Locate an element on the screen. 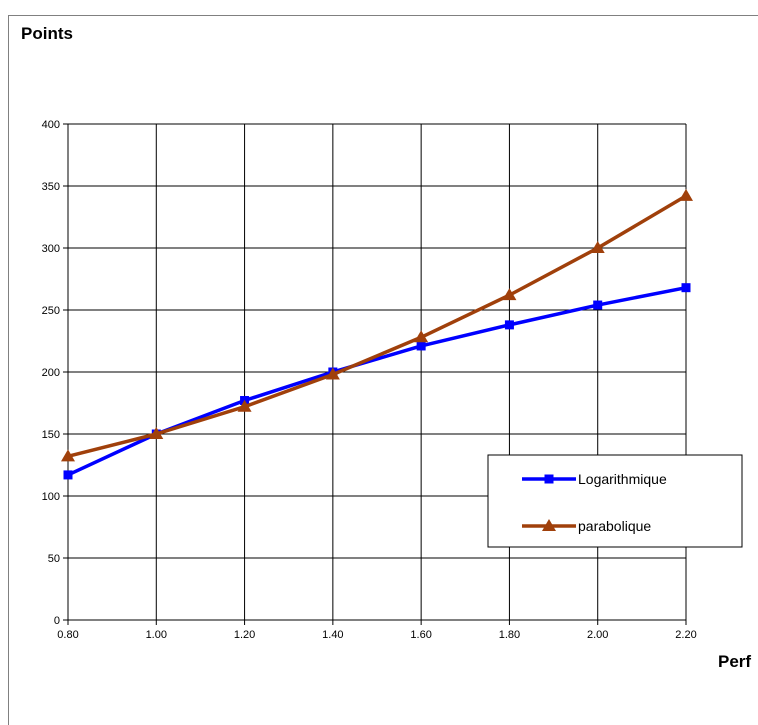 This screenshot has width=758, height=725. legend-label: Logarithmique is located at coordinates (622, 479).